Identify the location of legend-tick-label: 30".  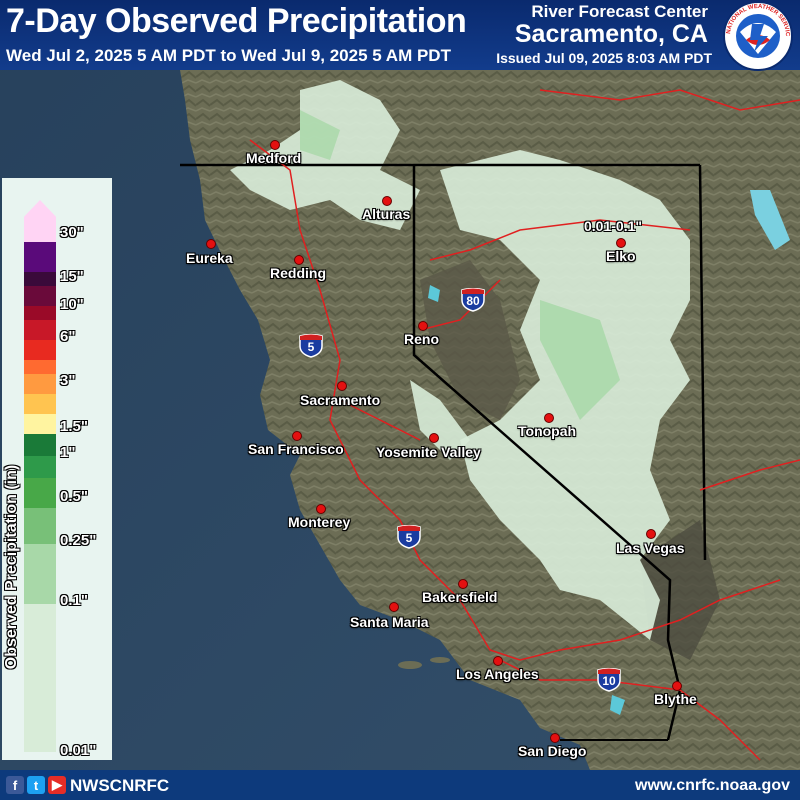
(72, 232).